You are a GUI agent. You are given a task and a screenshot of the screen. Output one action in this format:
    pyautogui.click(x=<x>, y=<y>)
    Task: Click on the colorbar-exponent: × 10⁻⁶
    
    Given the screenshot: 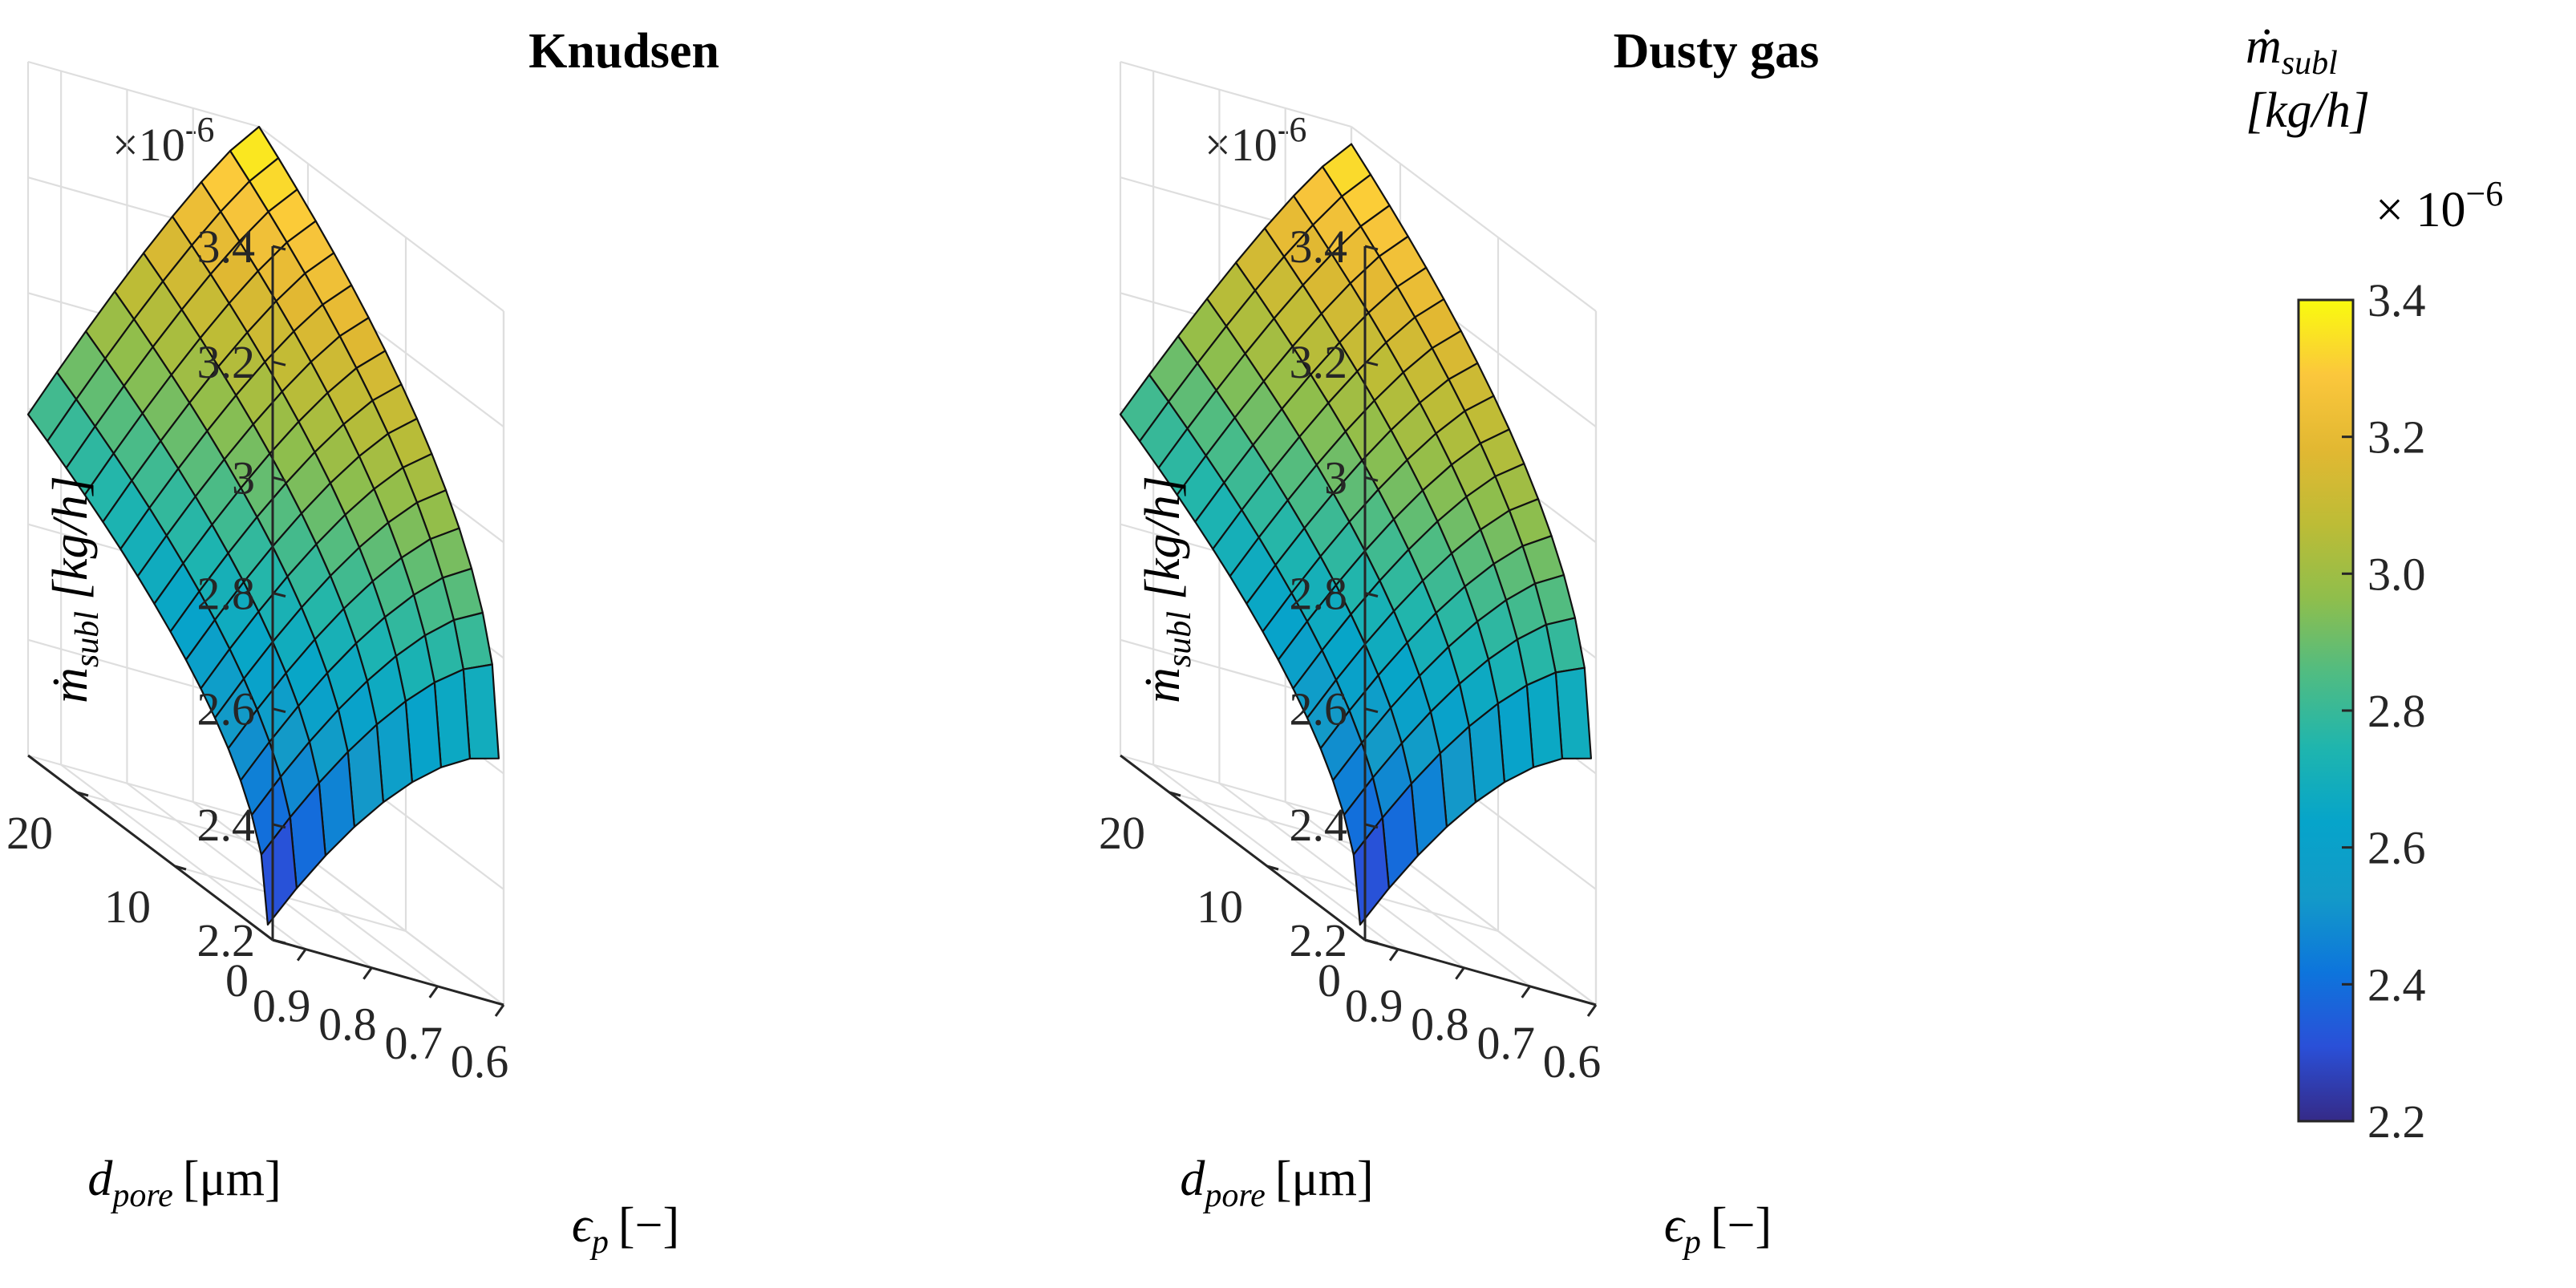 What is the action you would take?
    pyautogui.click(x=2439, y=205)
    